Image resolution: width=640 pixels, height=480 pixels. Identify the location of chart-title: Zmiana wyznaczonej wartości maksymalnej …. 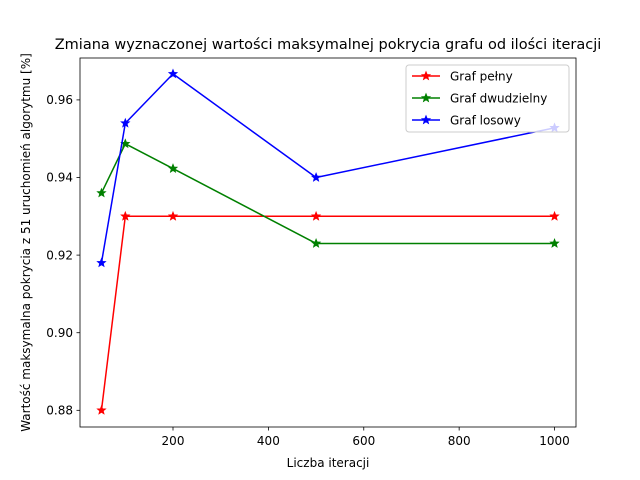
(328, 45).